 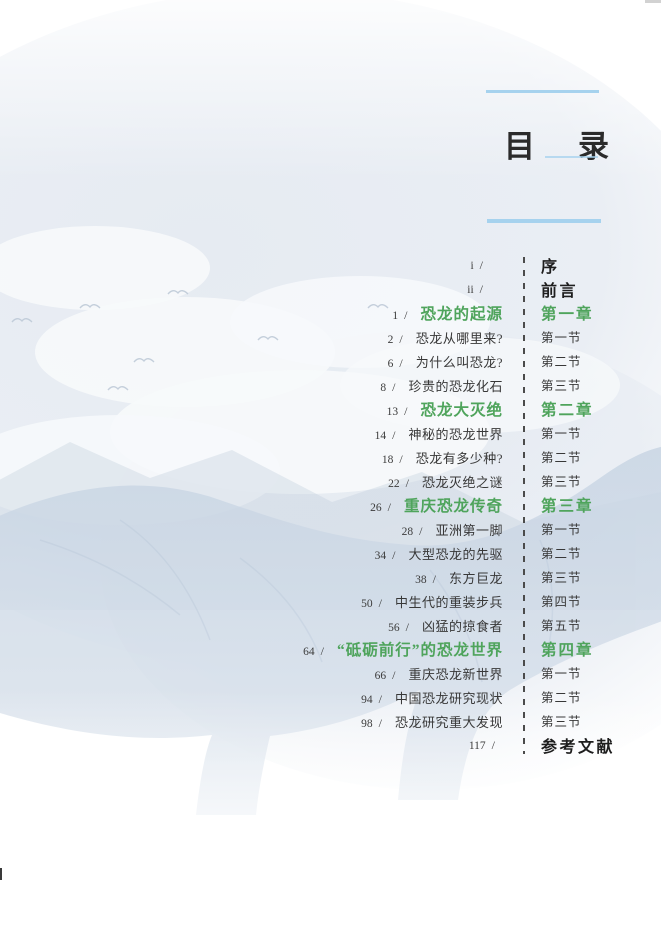 I want to click on toc-row: 94 / 中国恐龙研究现状 第二节, so click(x=330, y=697).